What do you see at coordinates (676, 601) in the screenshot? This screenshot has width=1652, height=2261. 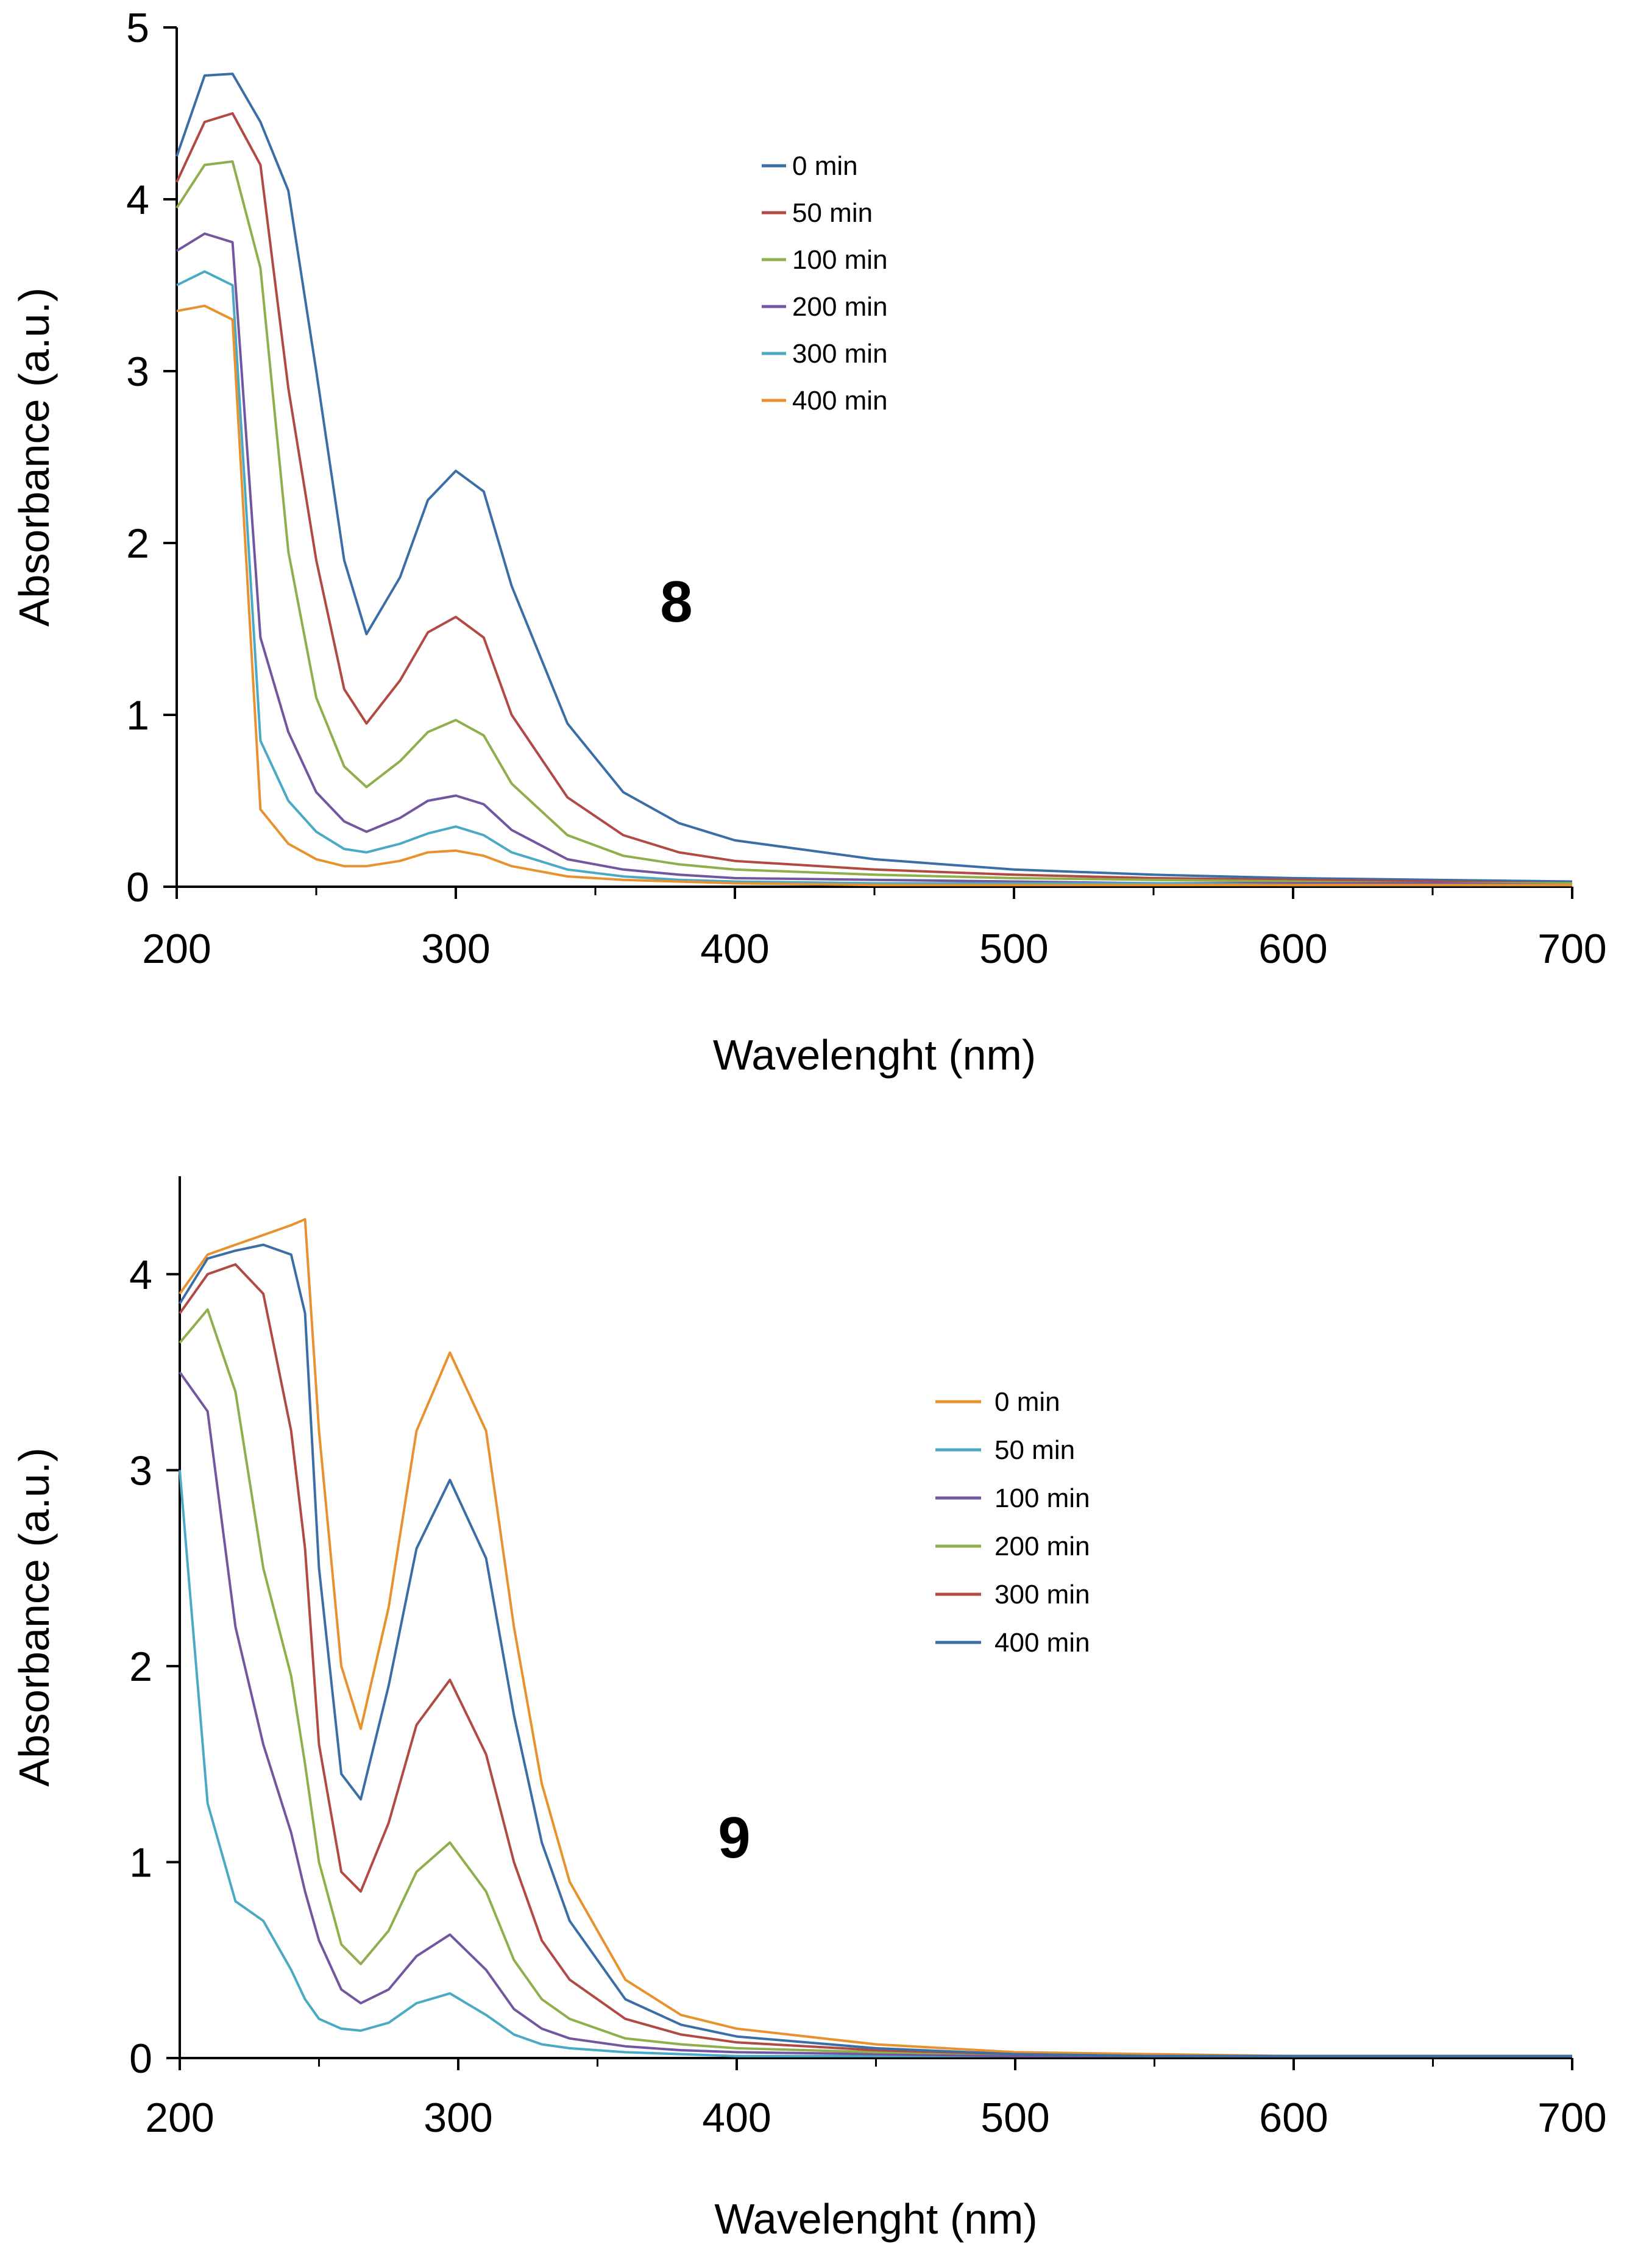 I see `panel-label: 8` at bounding box center [676, 601].